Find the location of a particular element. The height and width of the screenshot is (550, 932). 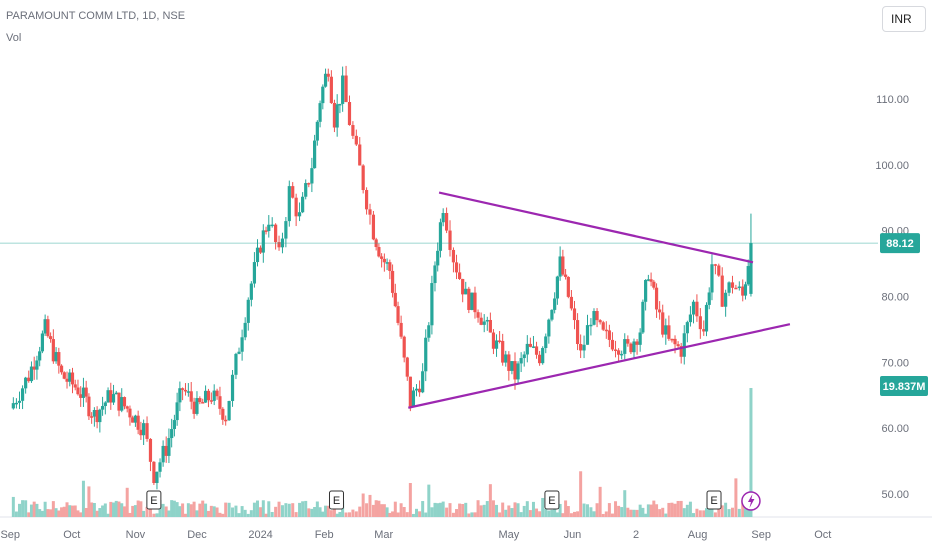

last-price-tag is located at coordinates (900, 243).